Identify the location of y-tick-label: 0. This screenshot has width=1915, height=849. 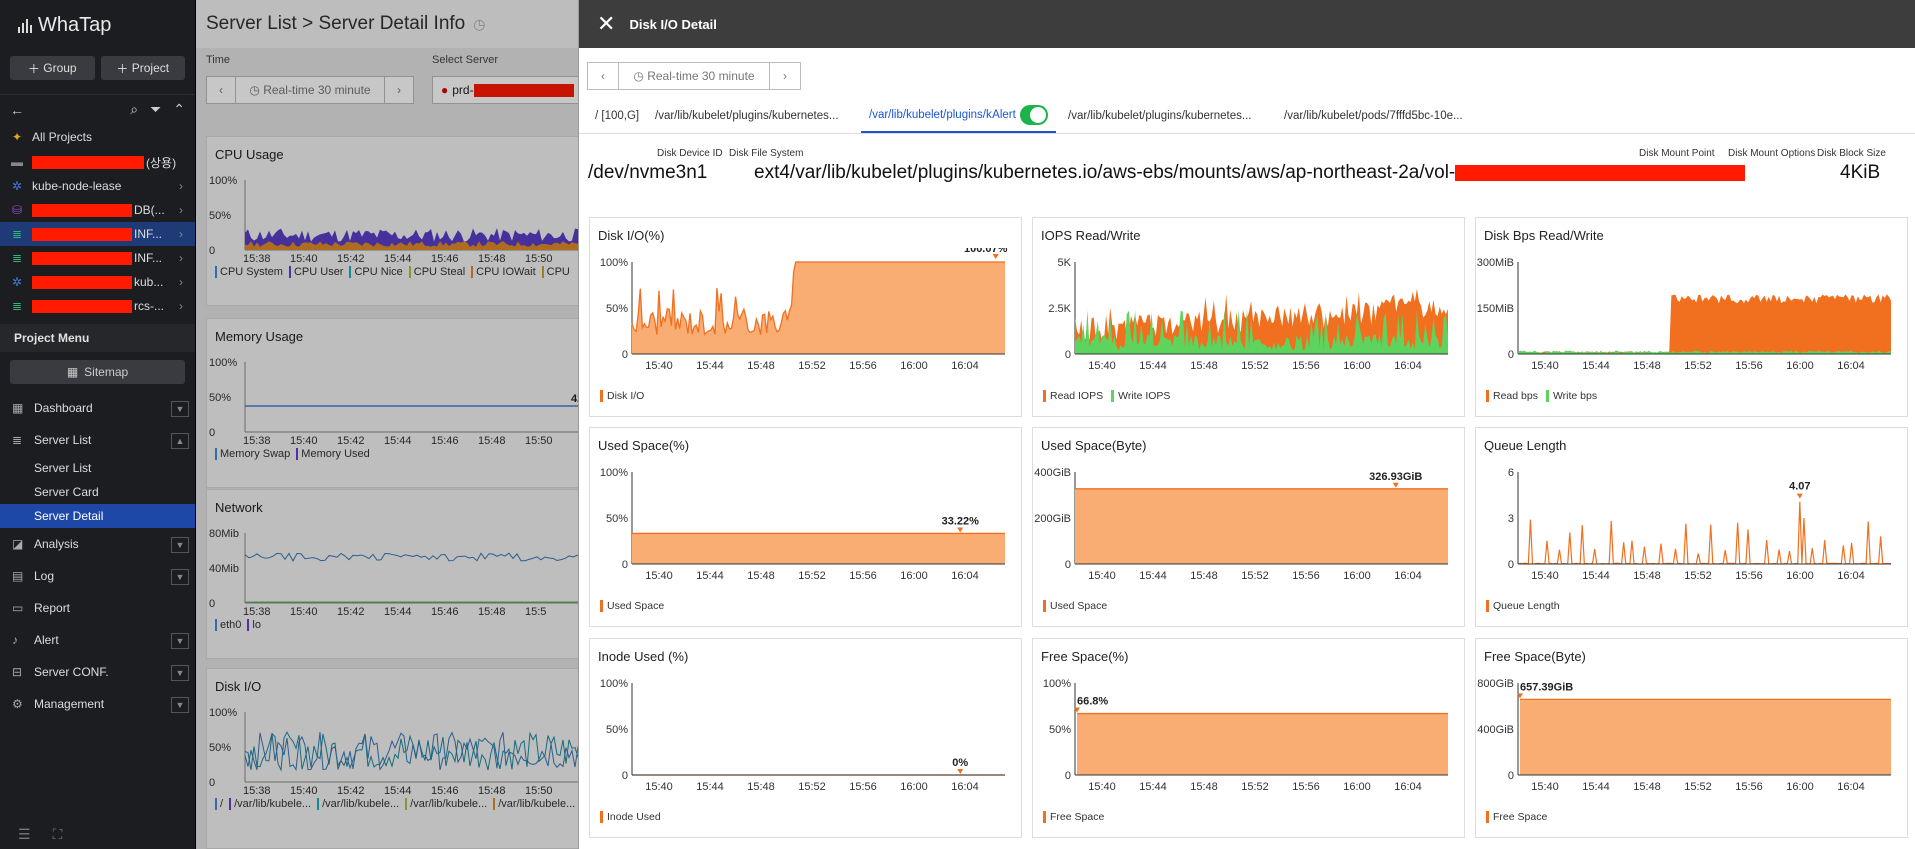
(1068, 355).